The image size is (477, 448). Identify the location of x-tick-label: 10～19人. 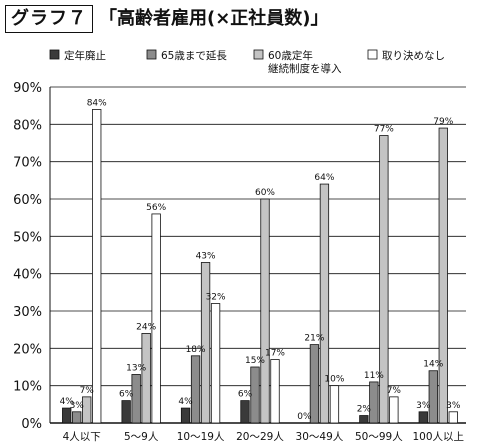
(201, 437).